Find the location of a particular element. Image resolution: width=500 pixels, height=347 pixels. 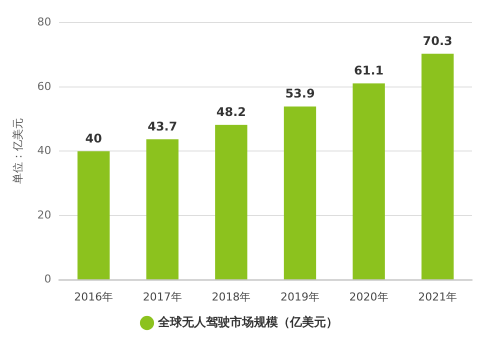

y-tick-label: 60 is located at coordinates (44, 86).